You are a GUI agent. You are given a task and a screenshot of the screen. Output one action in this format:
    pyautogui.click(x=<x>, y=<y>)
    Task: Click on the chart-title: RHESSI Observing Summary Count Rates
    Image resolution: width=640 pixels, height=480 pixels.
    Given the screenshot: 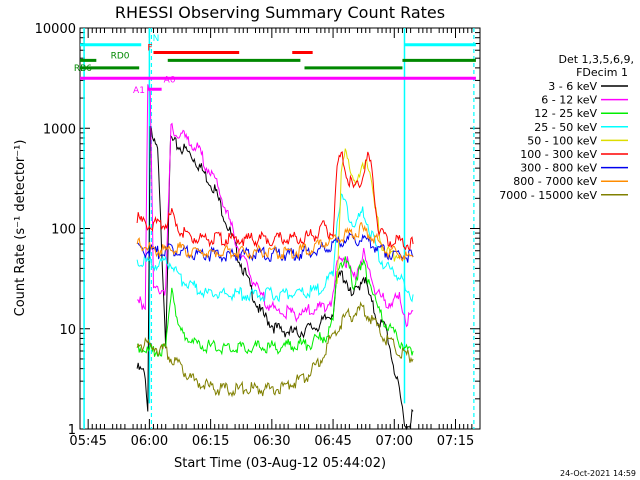 What is the action you would take?
    pyautogui.click(x=280, y=12)
    